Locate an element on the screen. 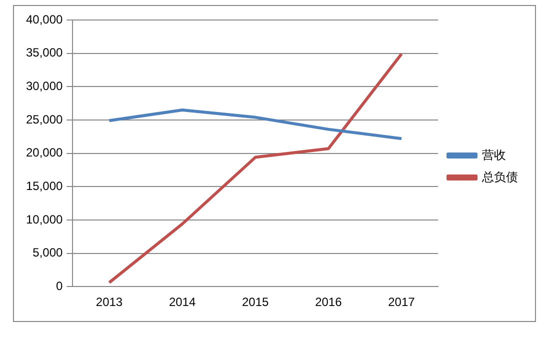  y-tick-label: 35,000 is located at coordinates (45, 53).